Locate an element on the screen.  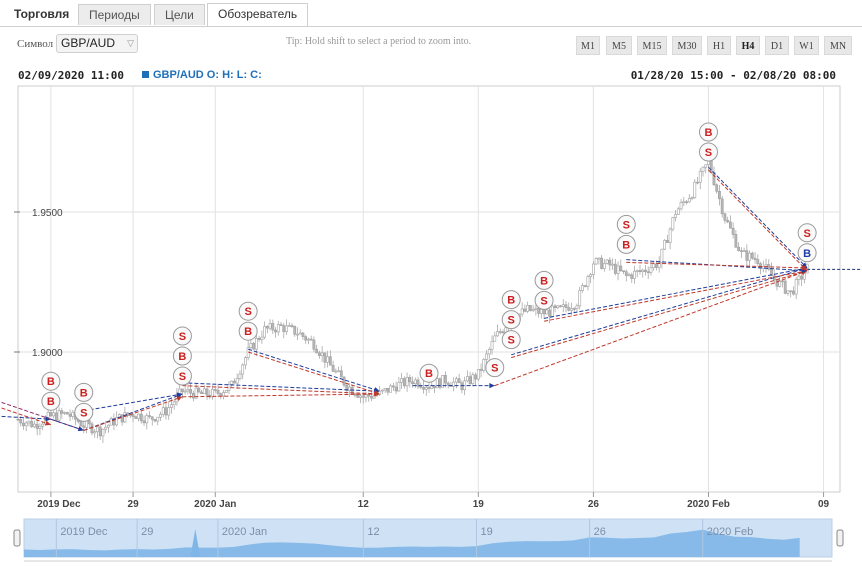
timeframe-button-m15: M15 is located at coordinates (652, 45).